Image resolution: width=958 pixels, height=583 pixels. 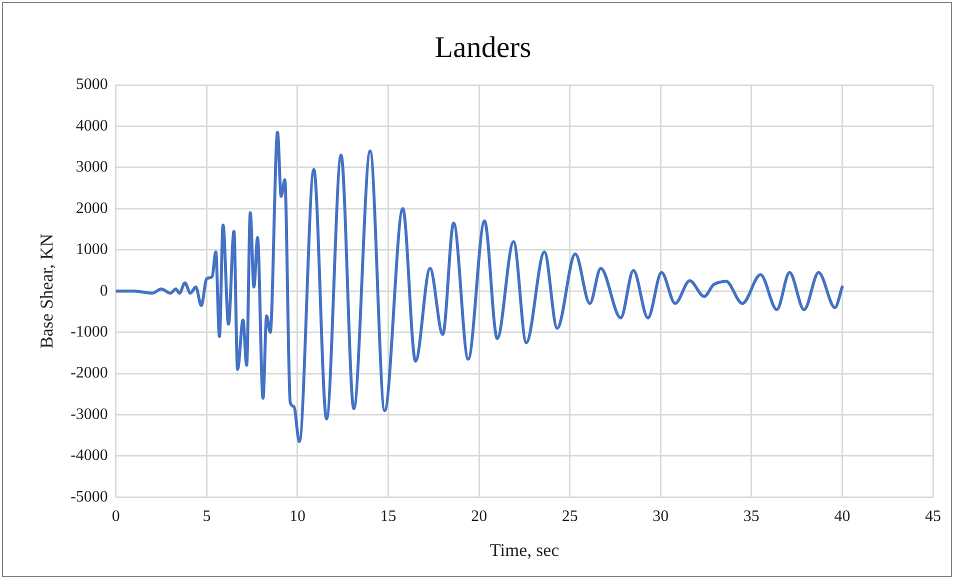 What do you see at coordinates (92, 249) in the screenshot?
I see `y-tick-label: 1000` at bounding box center [92, 249].